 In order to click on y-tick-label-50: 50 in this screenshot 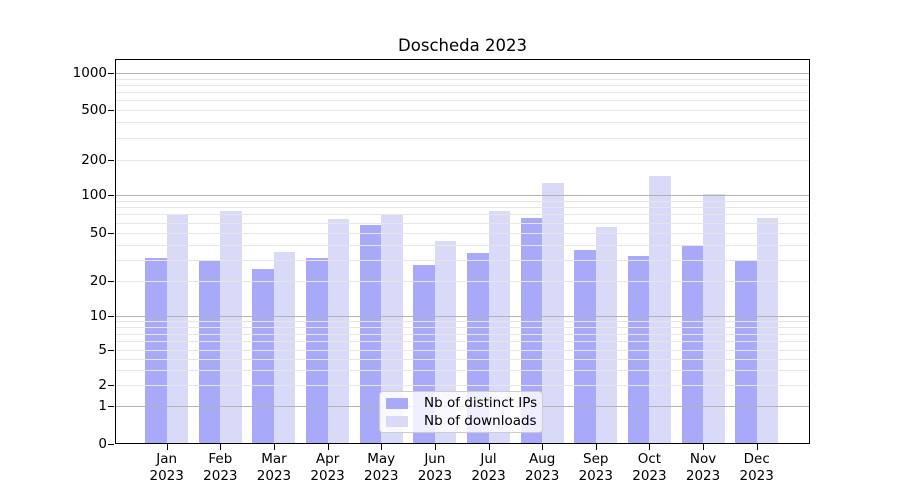, I will do `click(98, 232)`.